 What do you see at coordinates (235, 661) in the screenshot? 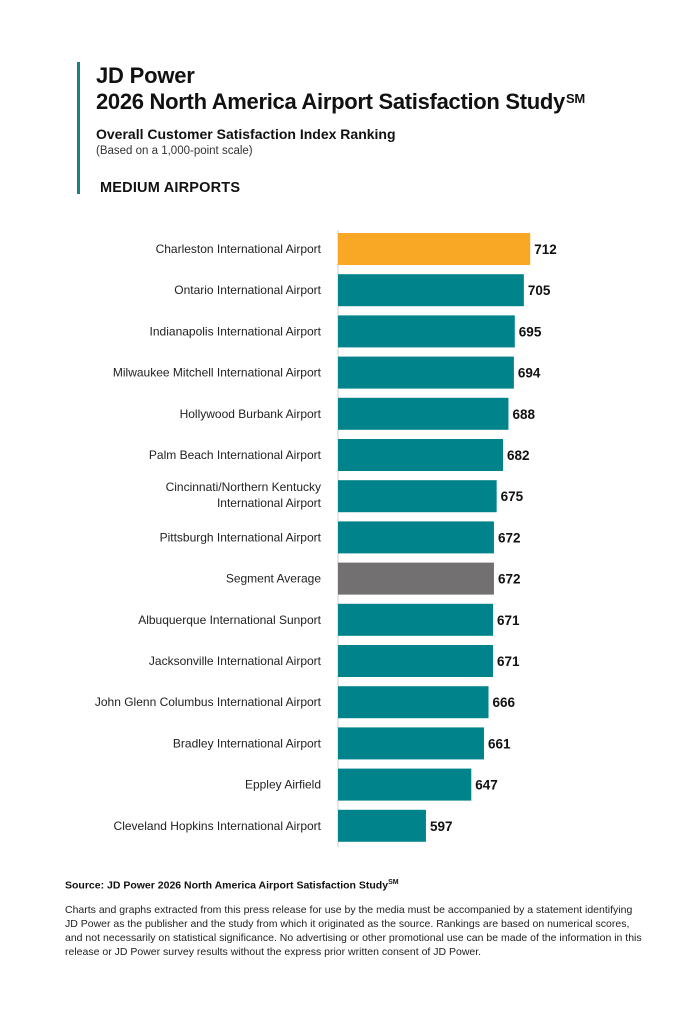
I see `category-label-10: Jacksonville International Airport` at bounding box center [235, 661].